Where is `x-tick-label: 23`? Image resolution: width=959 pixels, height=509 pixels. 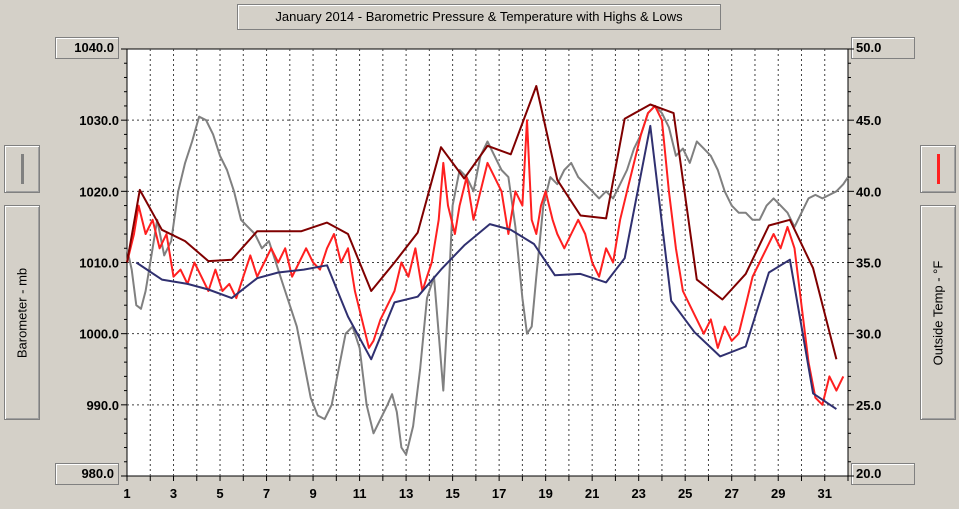 x-tick-label: 23 is located at coordinates (638, 493).